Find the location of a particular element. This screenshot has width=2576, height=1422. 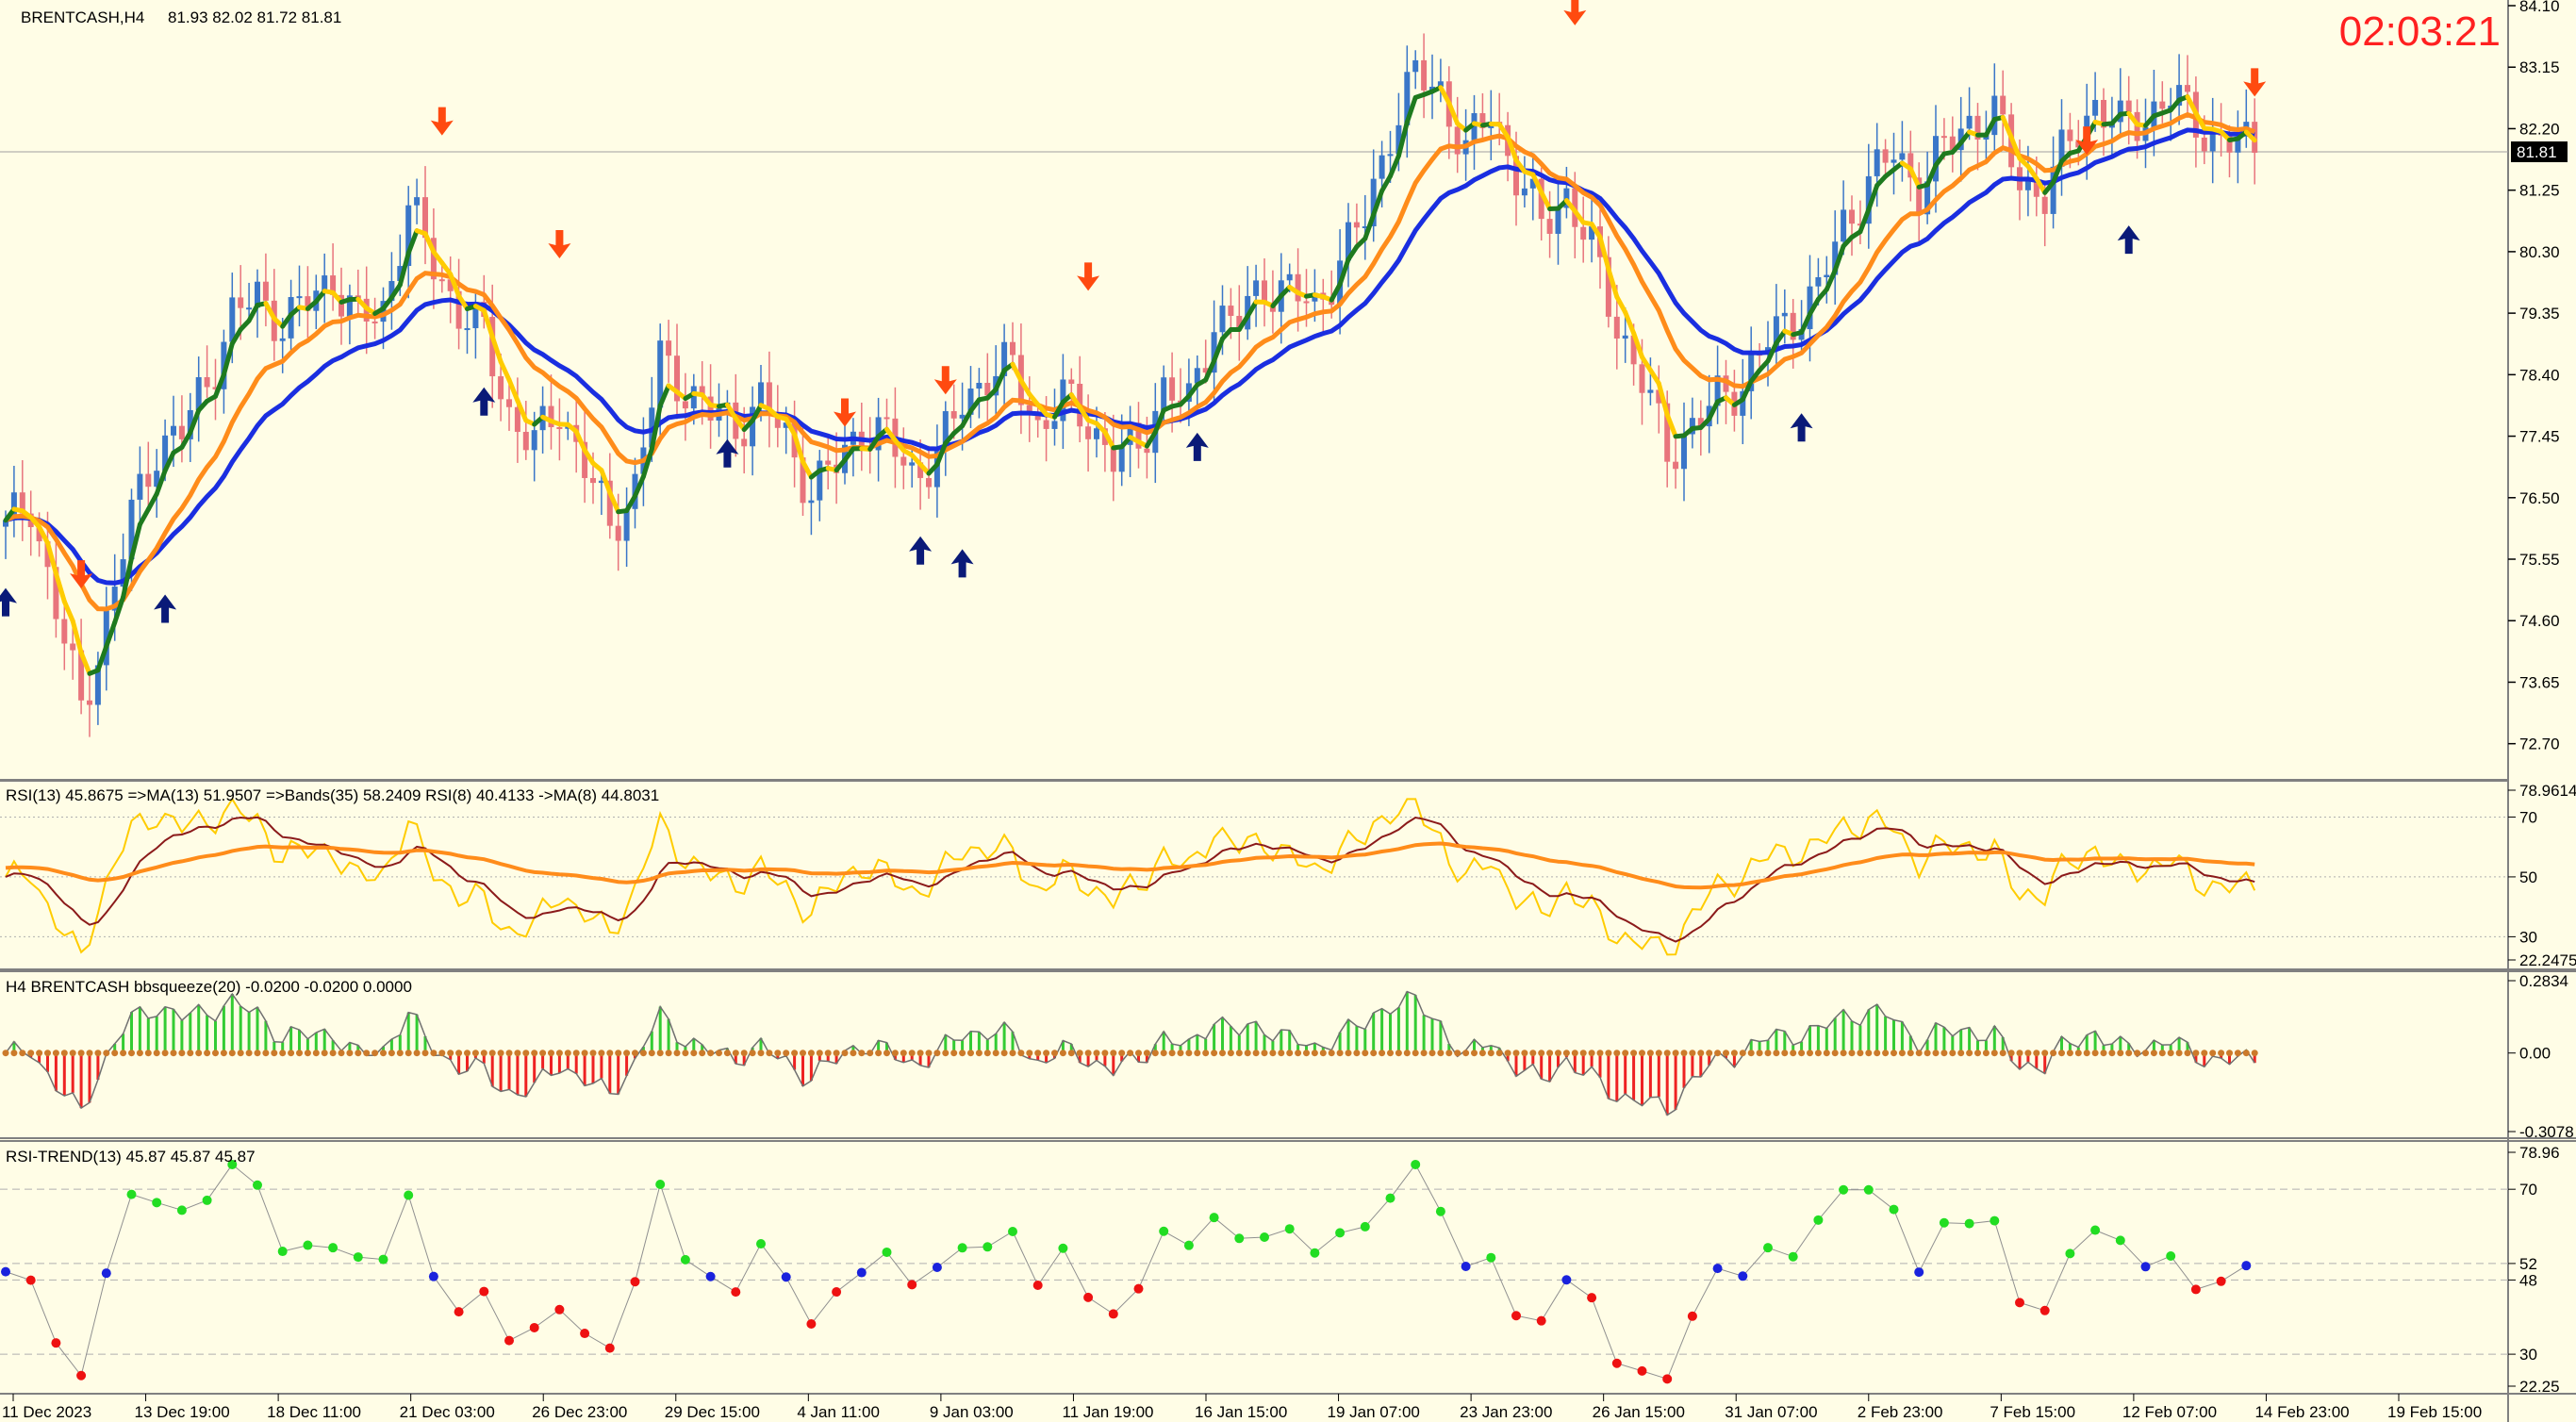

time-tick-label: 18 Dec 11:00 is located at coordinates (314, 1412).